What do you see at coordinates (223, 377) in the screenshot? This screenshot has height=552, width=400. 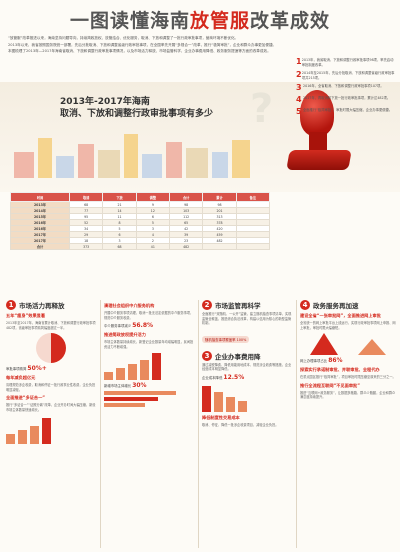 I see `stat: 企业成本降低 12.5%` at bounding box center [223, 377].